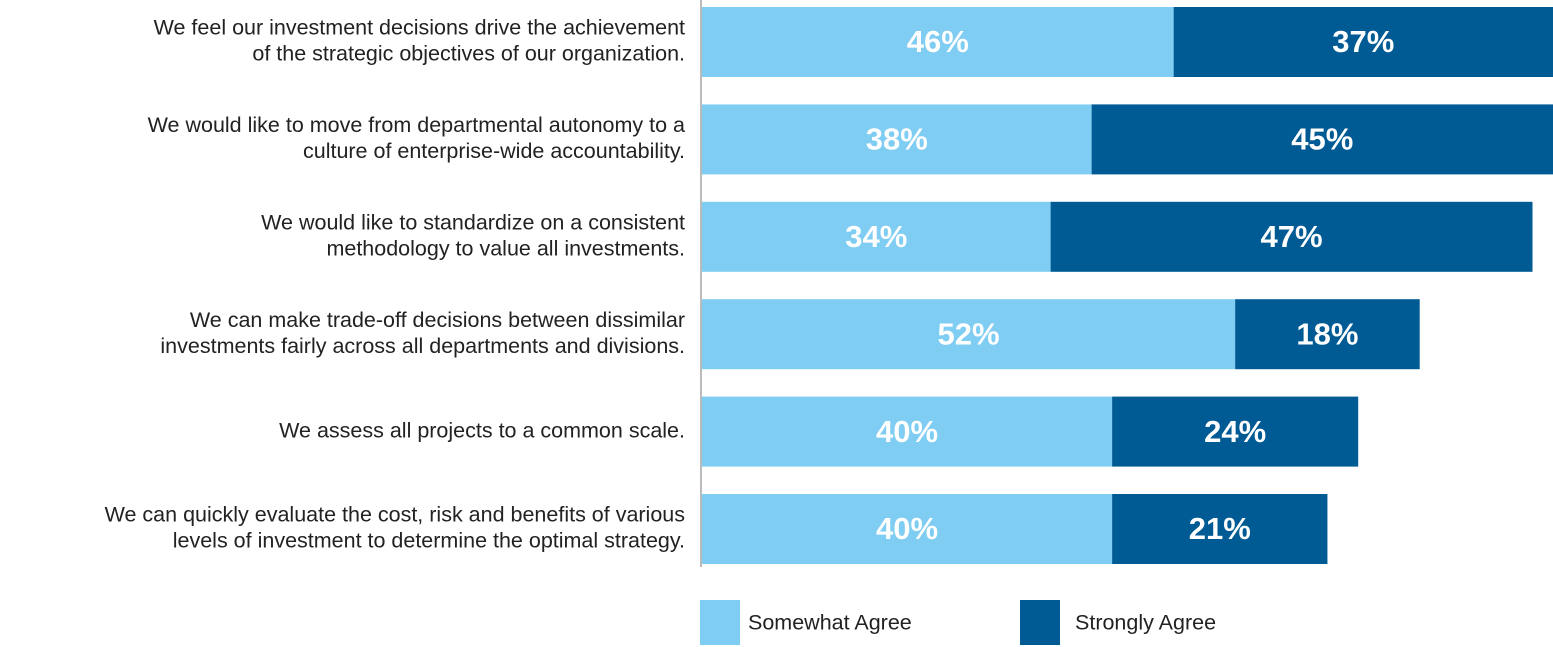  I want to click on legend-label: Somewhat Agree, so click(830, 623).